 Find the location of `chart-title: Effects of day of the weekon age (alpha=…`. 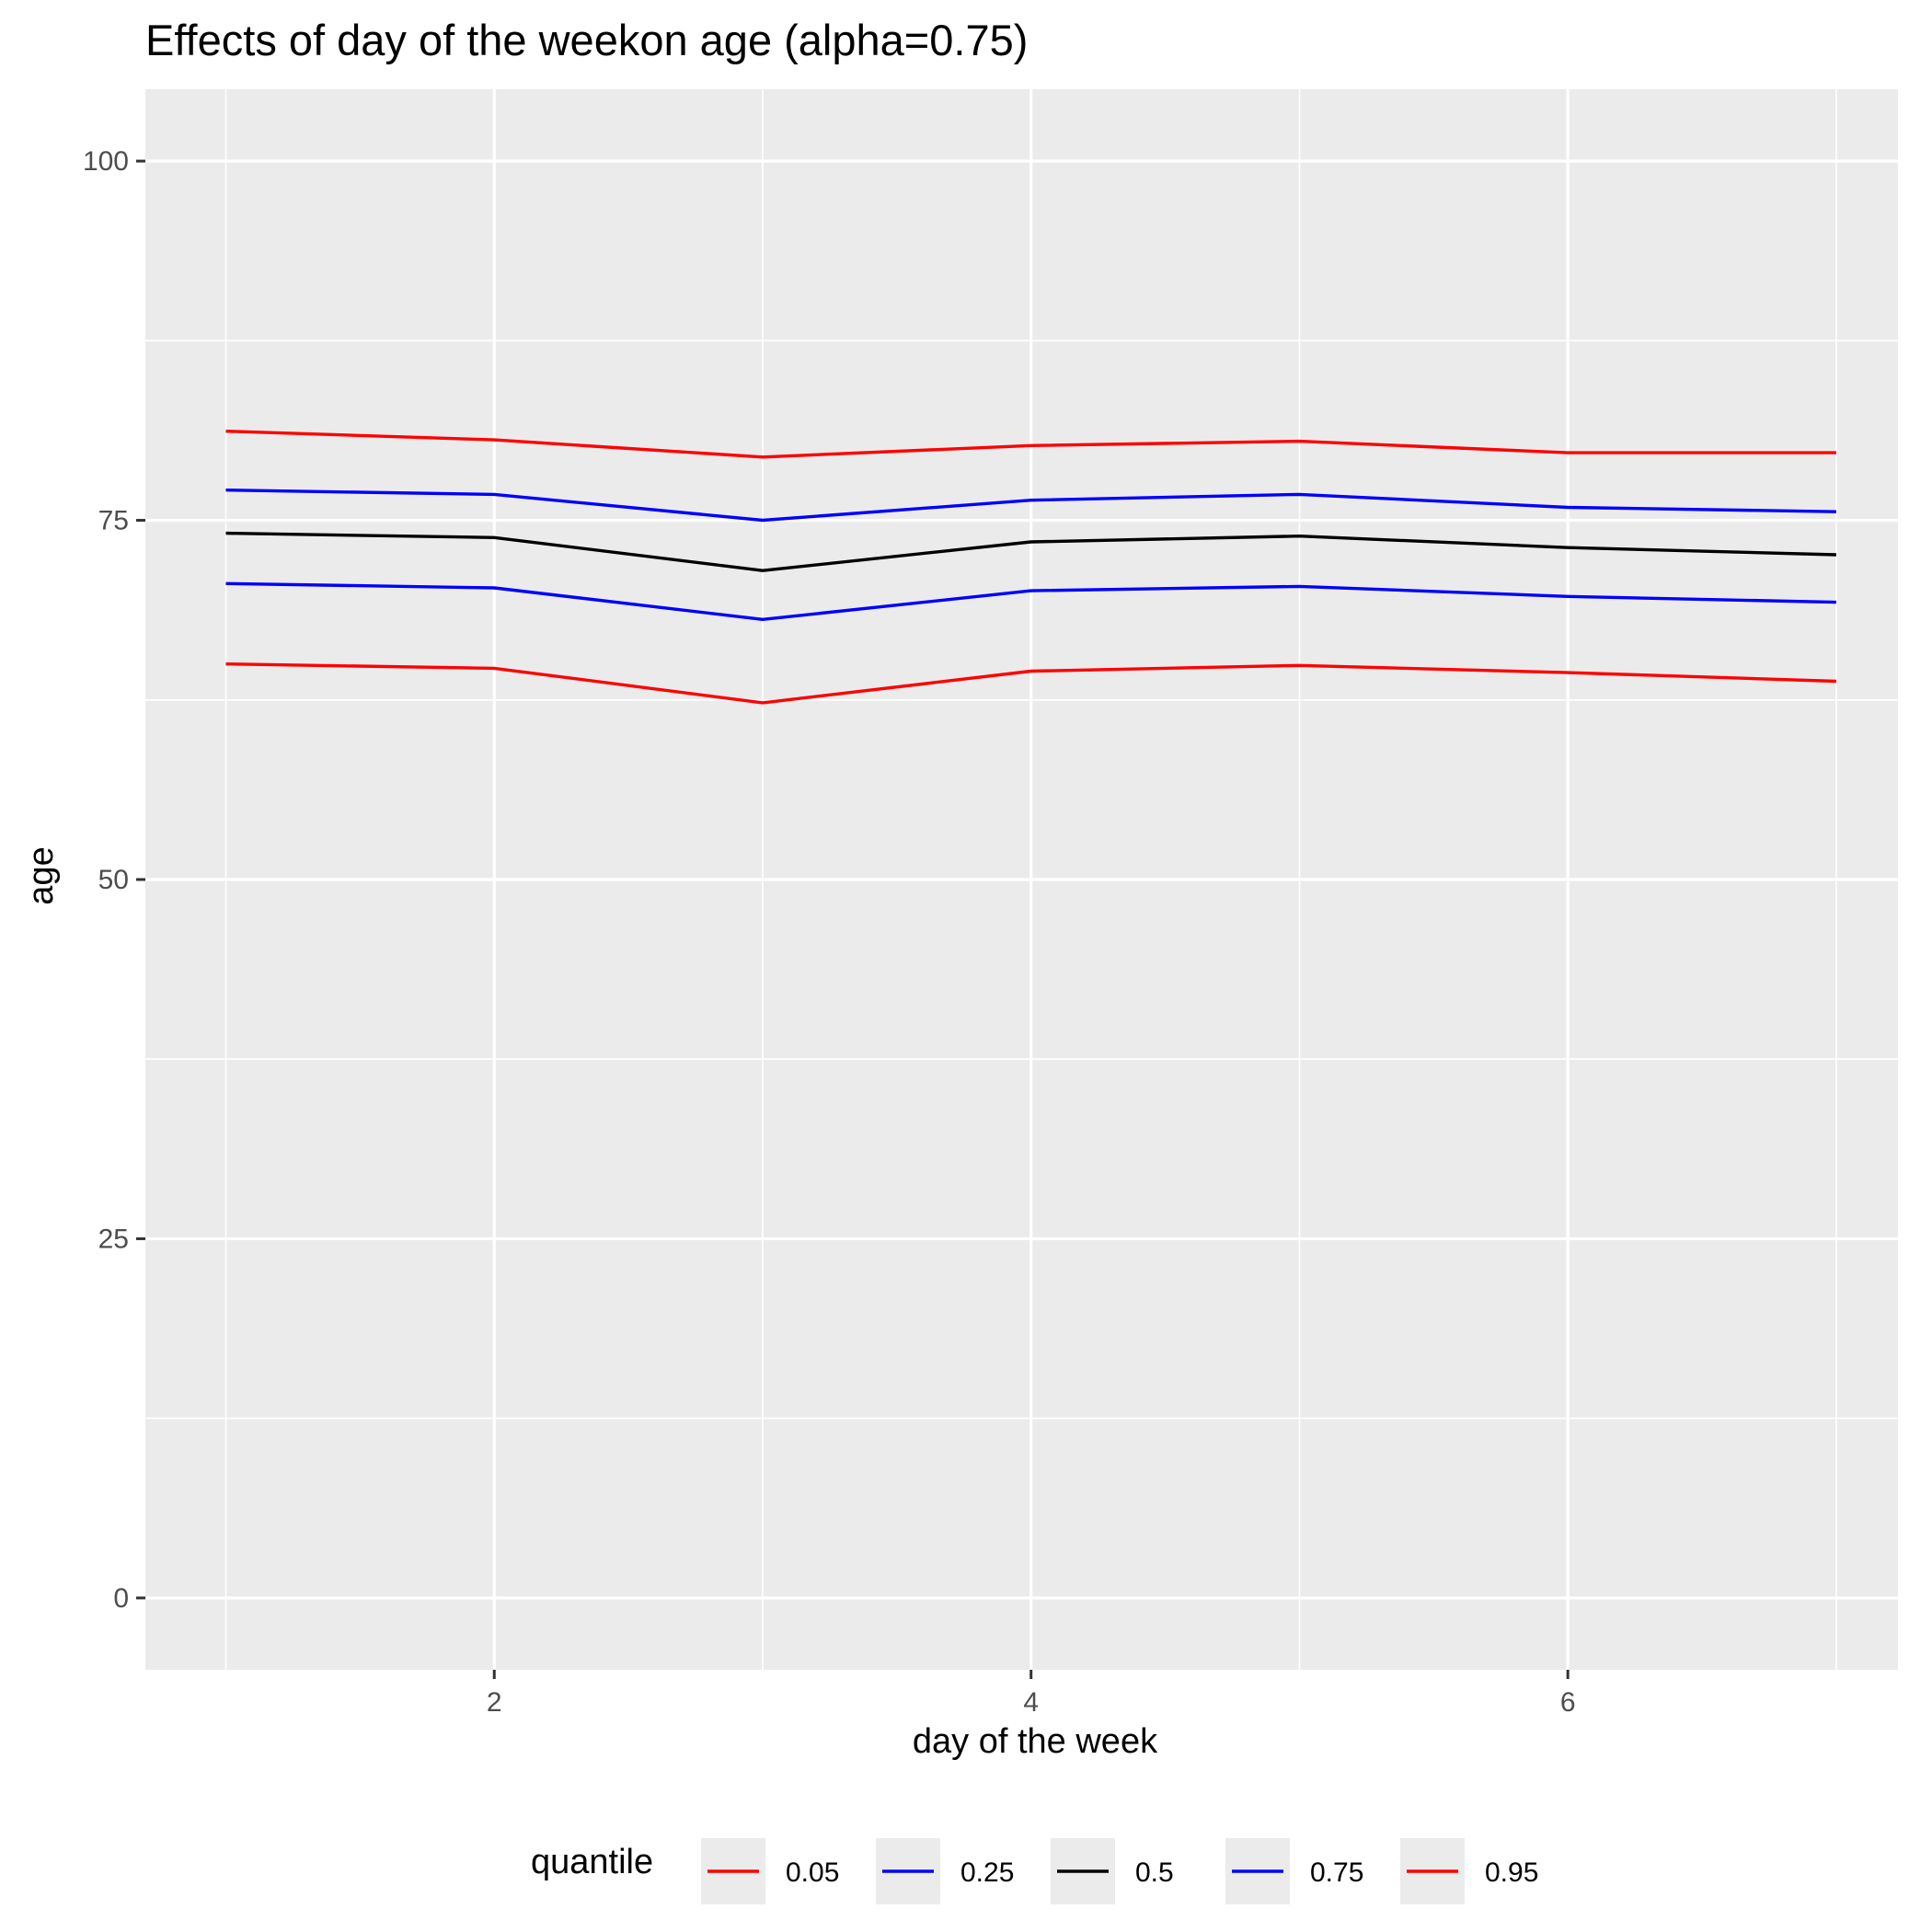

chart-title: Effects of day of the weekon age (alpha=… is located at coordinates (586, 40).